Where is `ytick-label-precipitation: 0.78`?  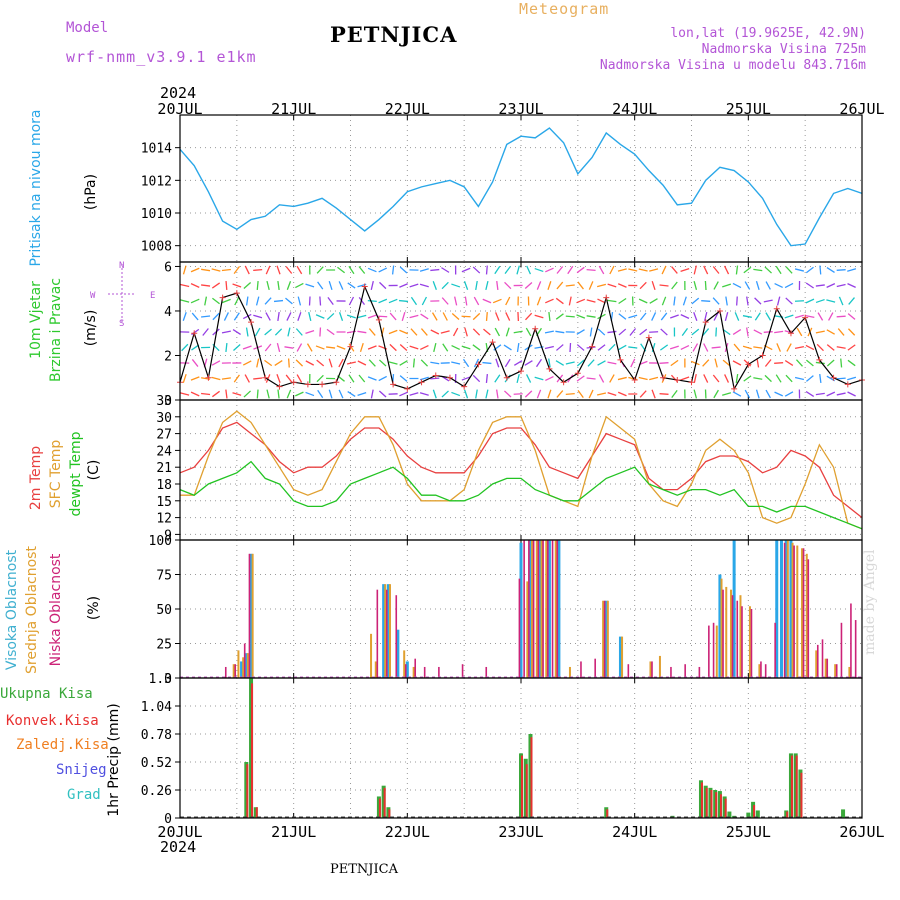
ytick-label-precipitation: 0.78 is located at coordinates (156, 735).